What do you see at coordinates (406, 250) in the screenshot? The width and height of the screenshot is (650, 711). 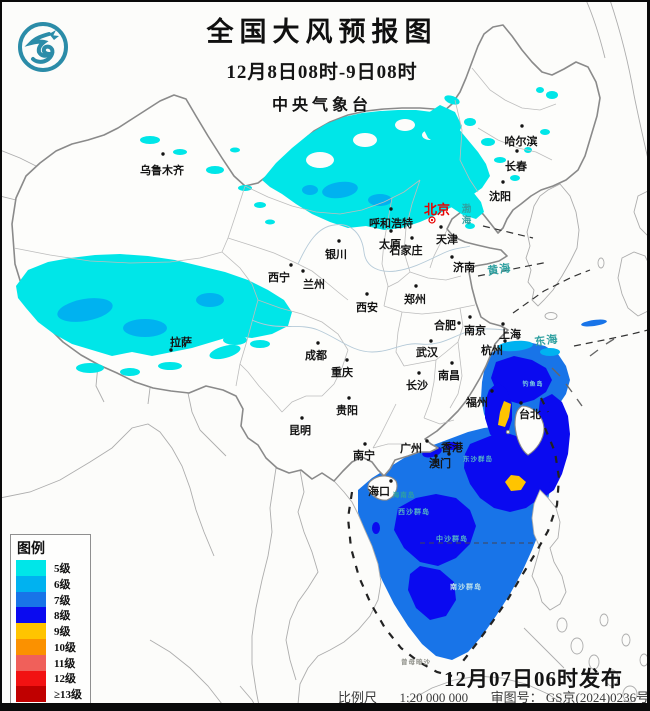 I see `city-label: 石家庄` at bounding box center [406, 250].